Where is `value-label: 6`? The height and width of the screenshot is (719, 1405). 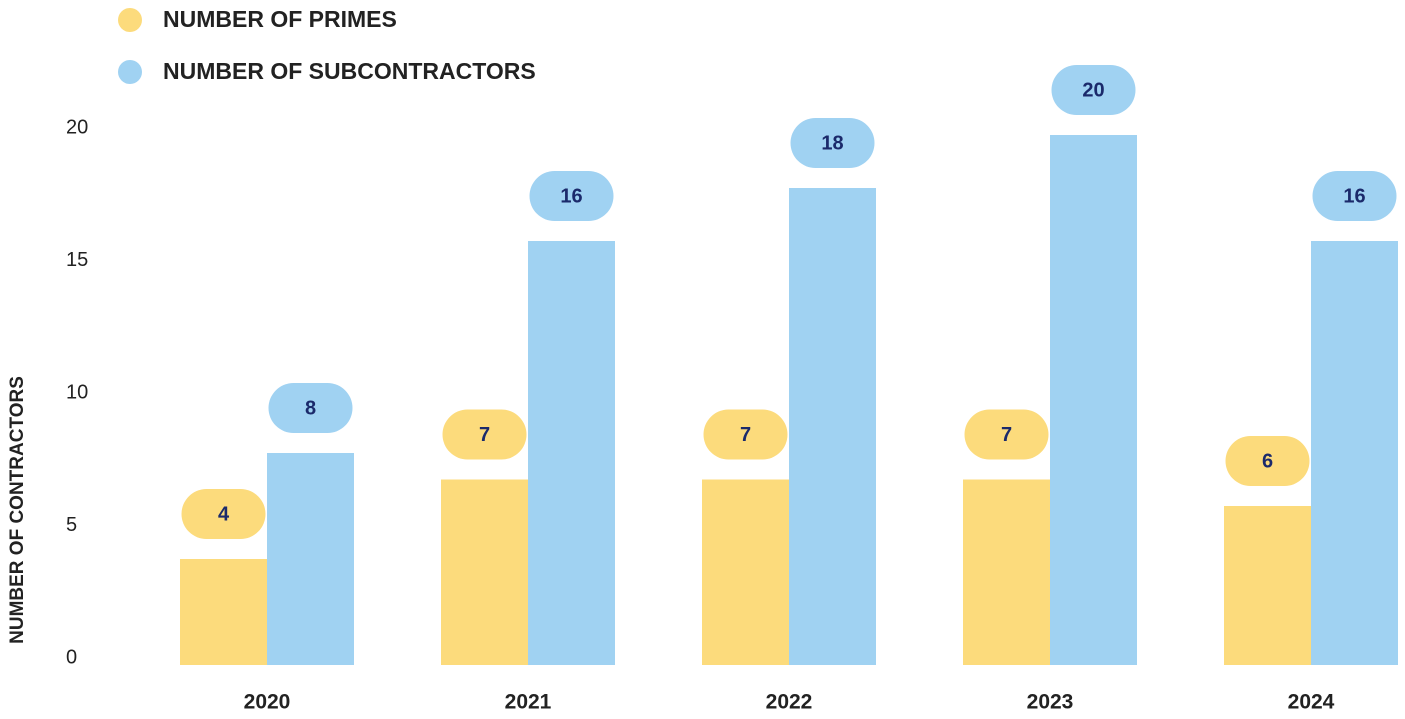 value-label: 6 is located at coordinates (1267, 461).